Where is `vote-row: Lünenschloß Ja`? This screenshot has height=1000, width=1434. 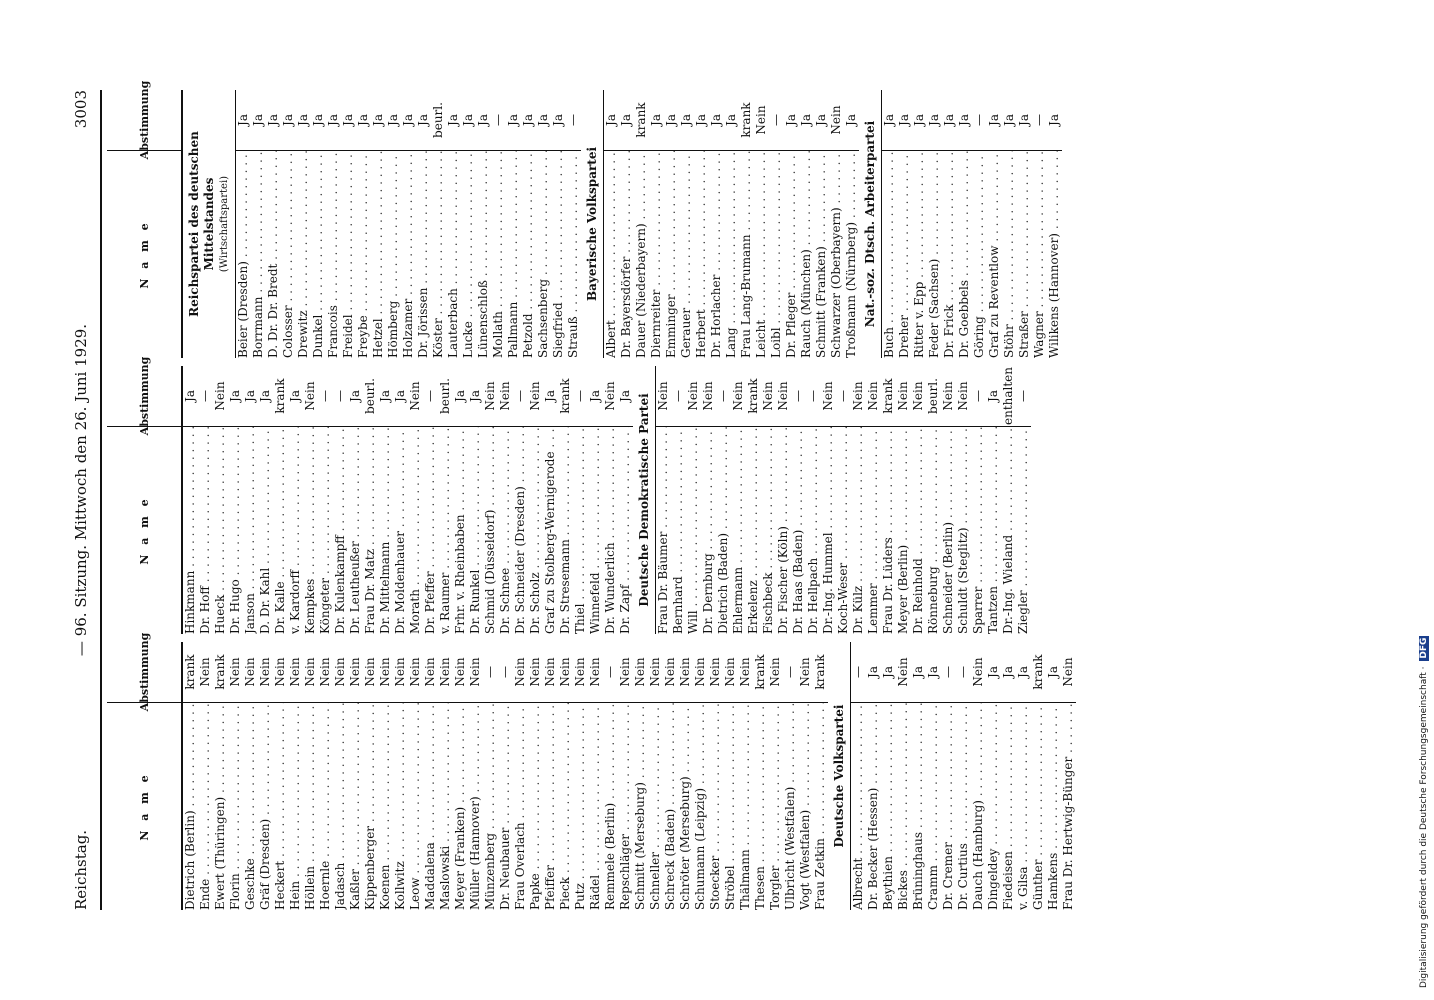 vote-row: Lünenschloß Ja is located at coordinates (483, 224).